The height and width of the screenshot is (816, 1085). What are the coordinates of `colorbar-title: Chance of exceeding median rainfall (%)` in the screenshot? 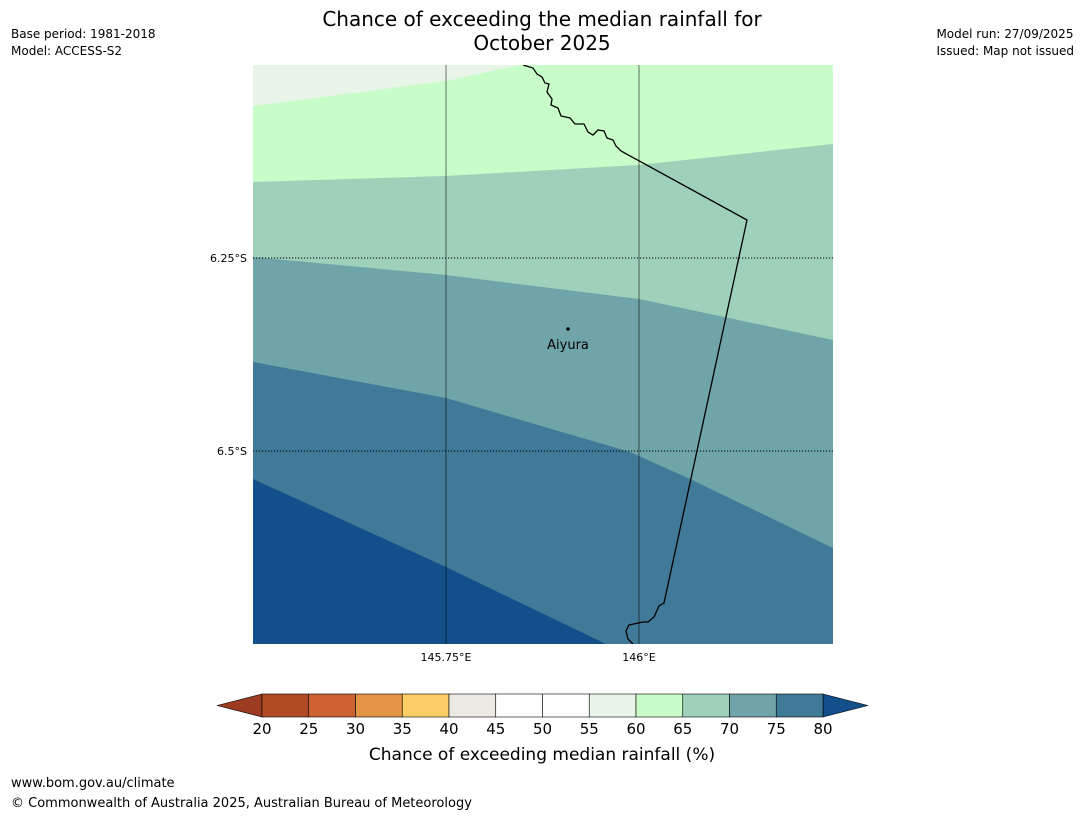 It's located at (542, 755).